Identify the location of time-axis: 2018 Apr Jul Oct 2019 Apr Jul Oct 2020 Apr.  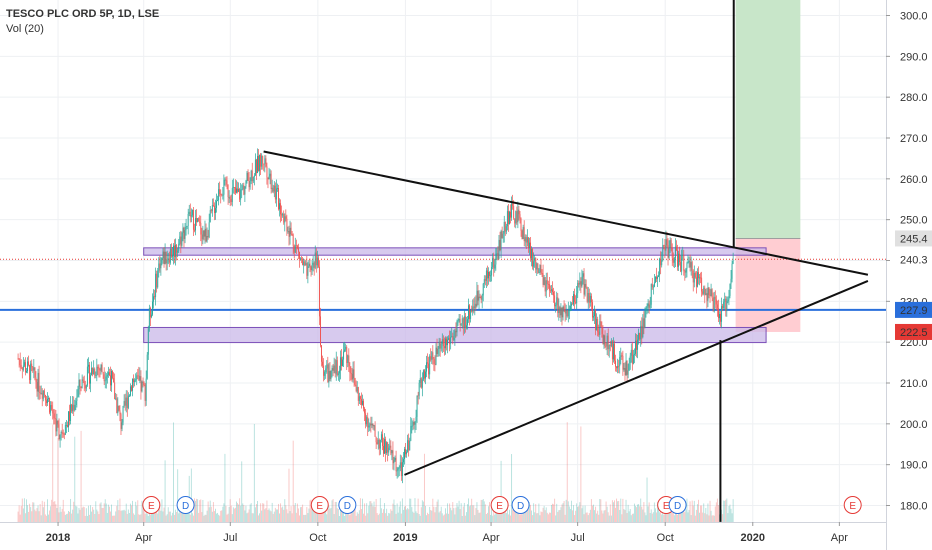
(443, 536).